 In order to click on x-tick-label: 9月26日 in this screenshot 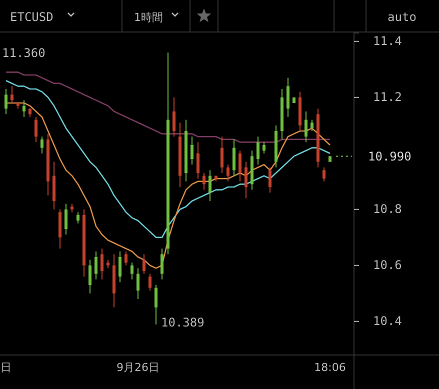, I will do `click(138, 367)`.